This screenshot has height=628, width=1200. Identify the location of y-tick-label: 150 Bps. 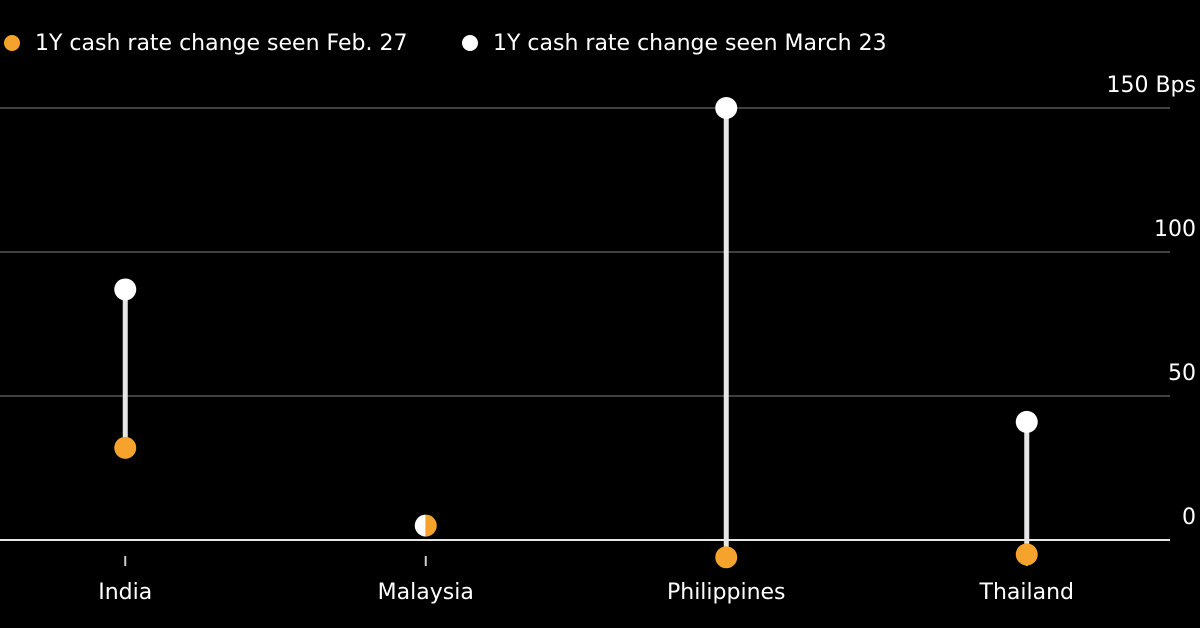
(1151, 85).